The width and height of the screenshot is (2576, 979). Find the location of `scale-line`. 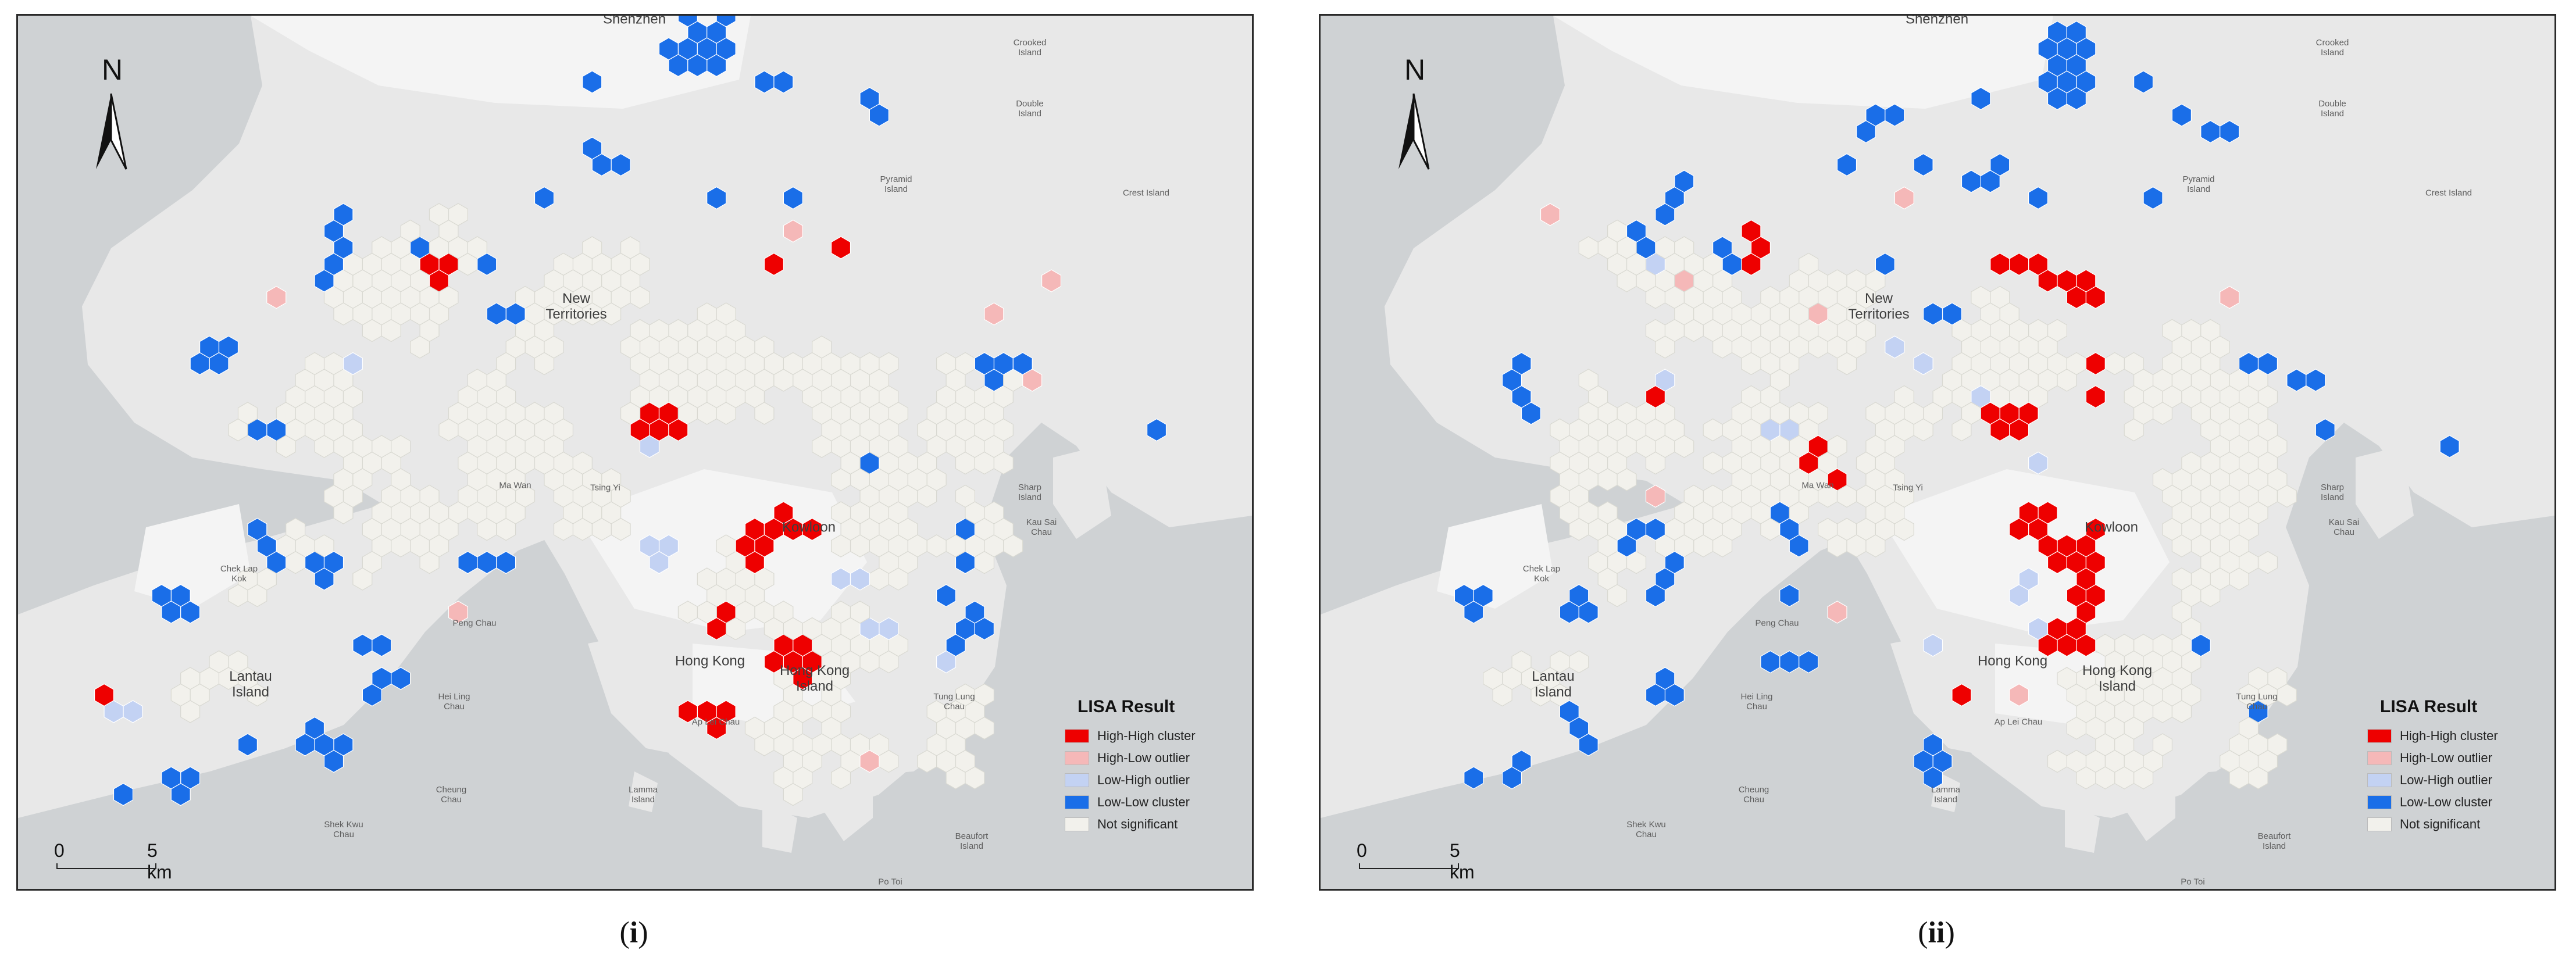

scale-line is located at coordinates (106, 868).